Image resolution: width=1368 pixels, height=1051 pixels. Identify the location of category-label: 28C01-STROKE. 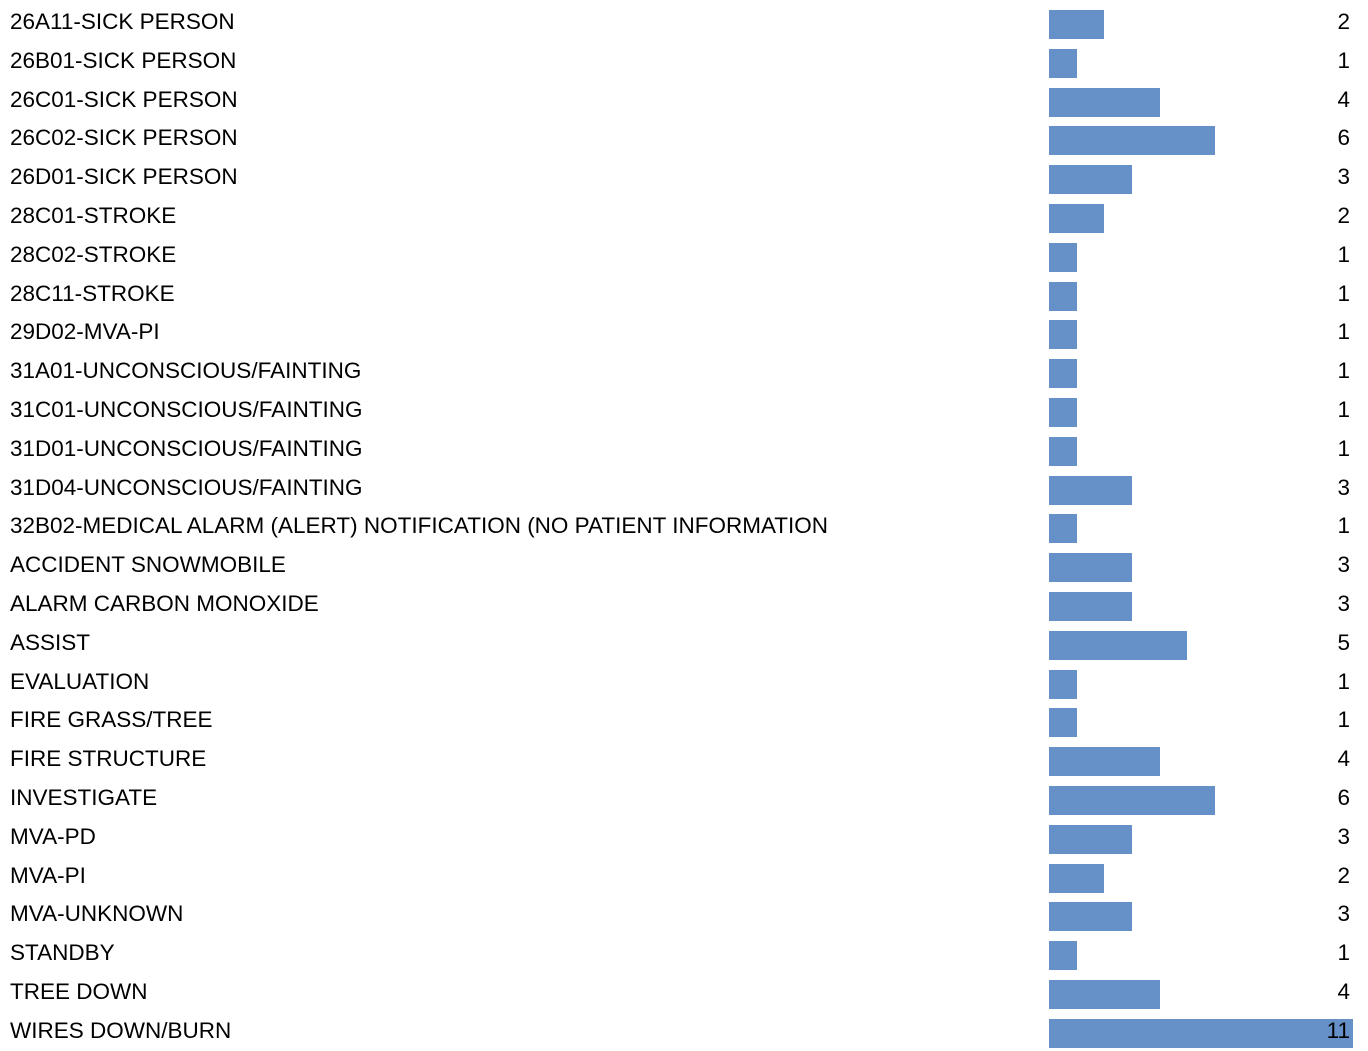
(93, 215).